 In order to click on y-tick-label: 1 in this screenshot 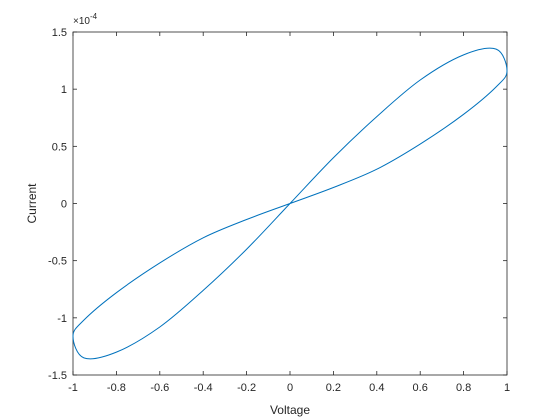, I will do `click(64, 90)`.